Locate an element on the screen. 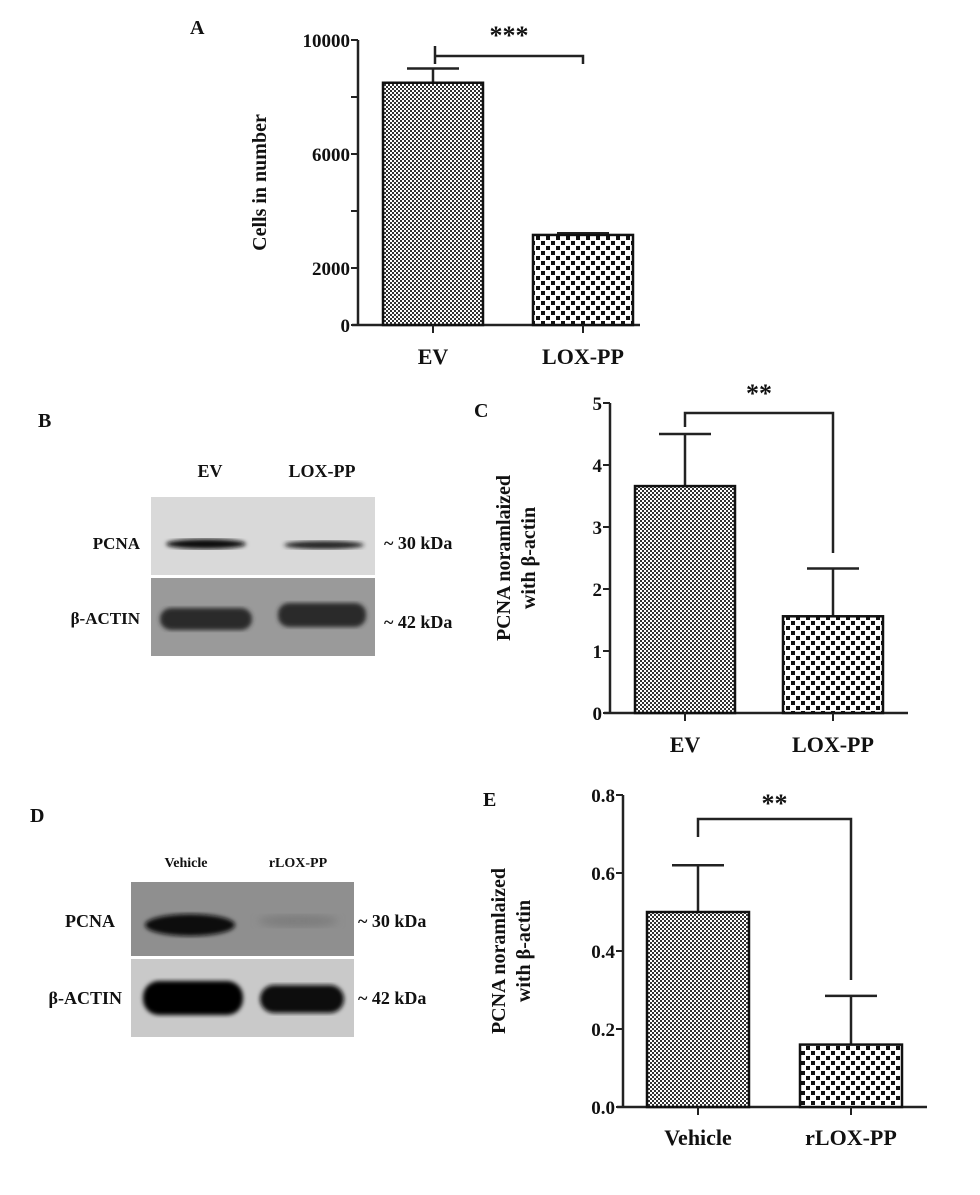  blot-d-actin-band-rloxpp is located at coordinates (302, 999).